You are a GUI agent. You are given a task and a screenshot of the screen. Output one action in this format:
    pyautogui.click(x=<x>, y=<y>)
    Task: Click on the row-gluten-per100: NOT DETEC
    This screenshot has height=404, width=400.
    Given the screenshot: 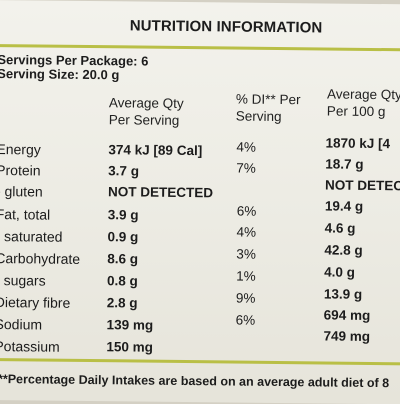 What is the action you would take?
    pyautogui.click(x=362, y=185)
    